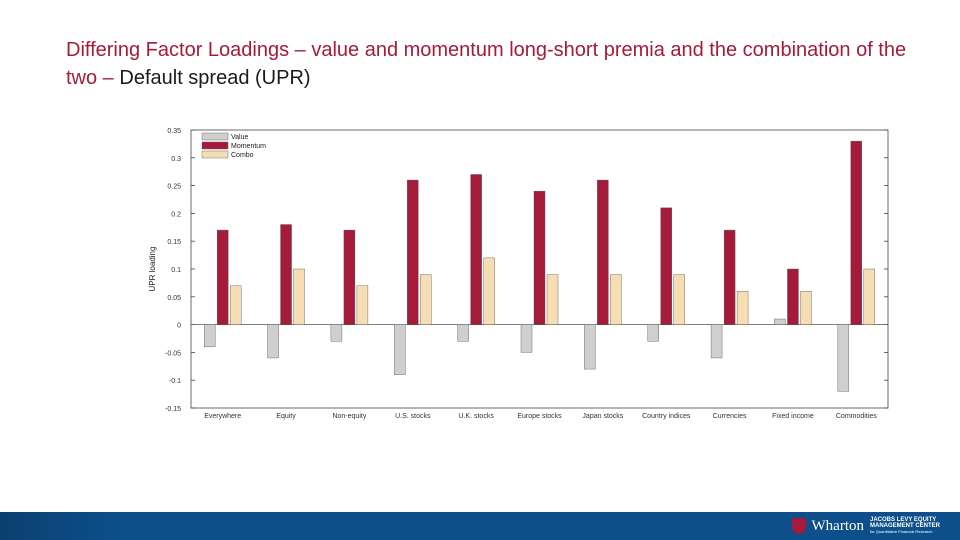 This screenshot has width=960, height=540. I want to click on y-tick-label: 0.2, so click(176, 214).